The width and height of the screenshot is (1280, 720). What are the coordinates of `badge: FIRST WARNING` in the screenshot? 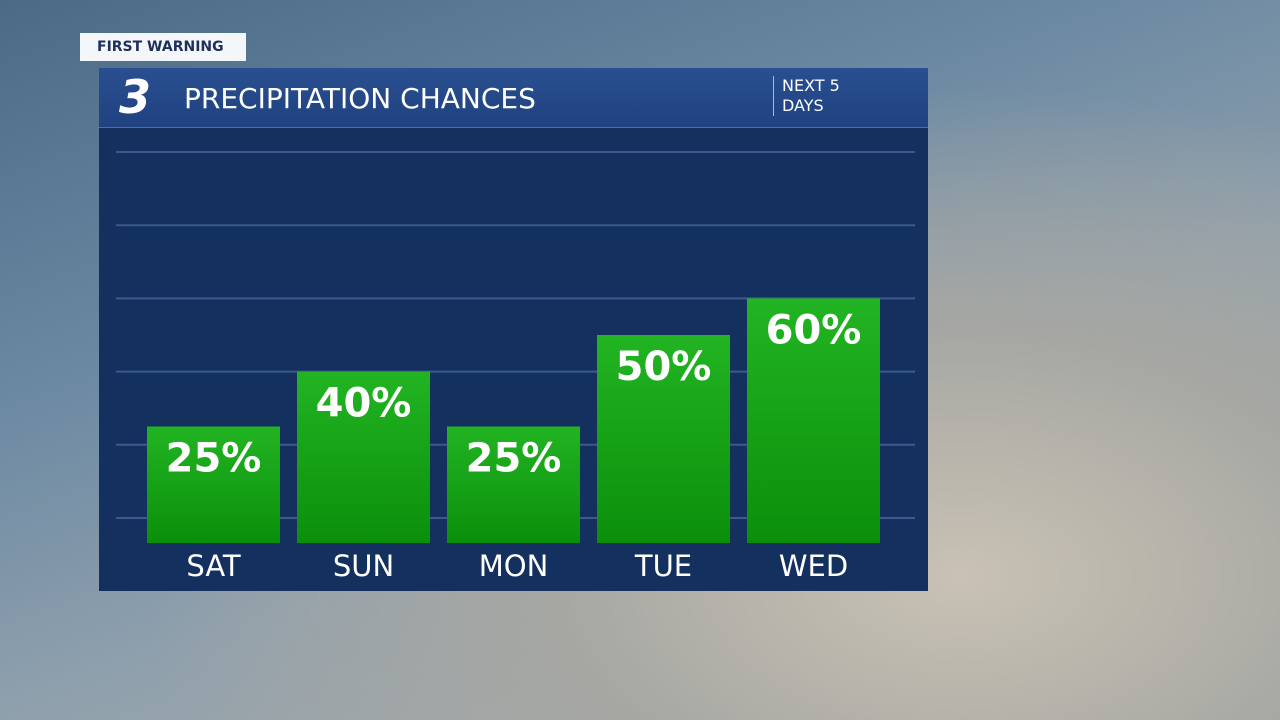 It's located at (163, 47).